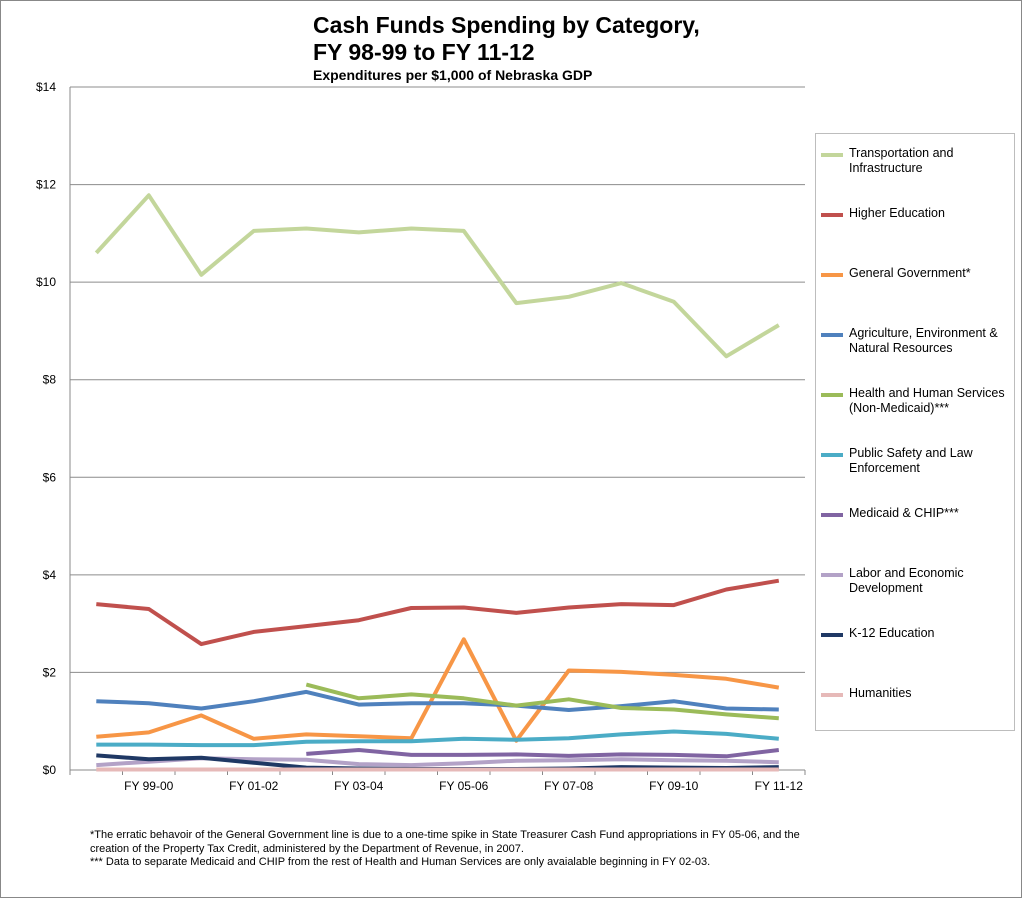  What do you see at coordinates (915, 526) in the screenshot?
I see `legend-item: Medicaid & CHIP***` at bounding box center [915, 526].